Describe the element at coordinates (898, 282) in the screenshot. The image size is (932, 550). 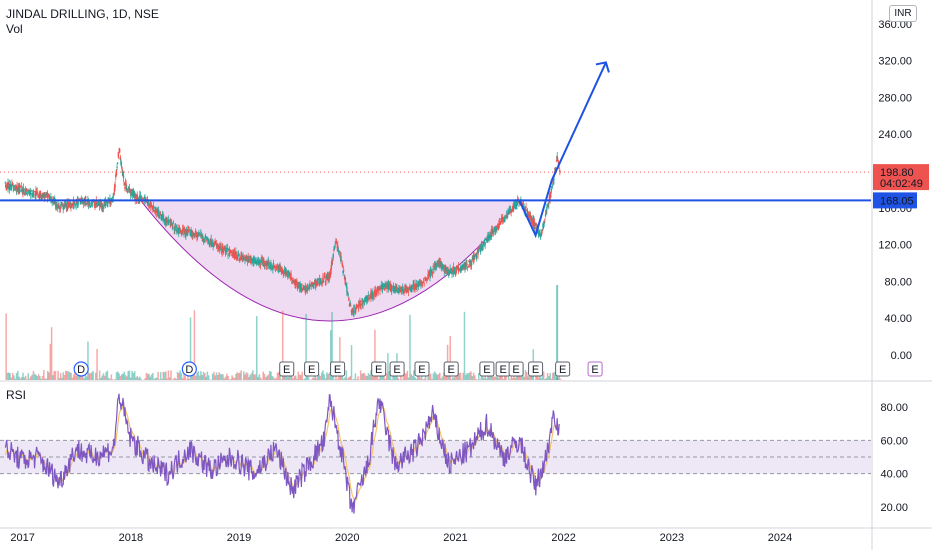
I see `y-tick-label: 80.00` at that location.